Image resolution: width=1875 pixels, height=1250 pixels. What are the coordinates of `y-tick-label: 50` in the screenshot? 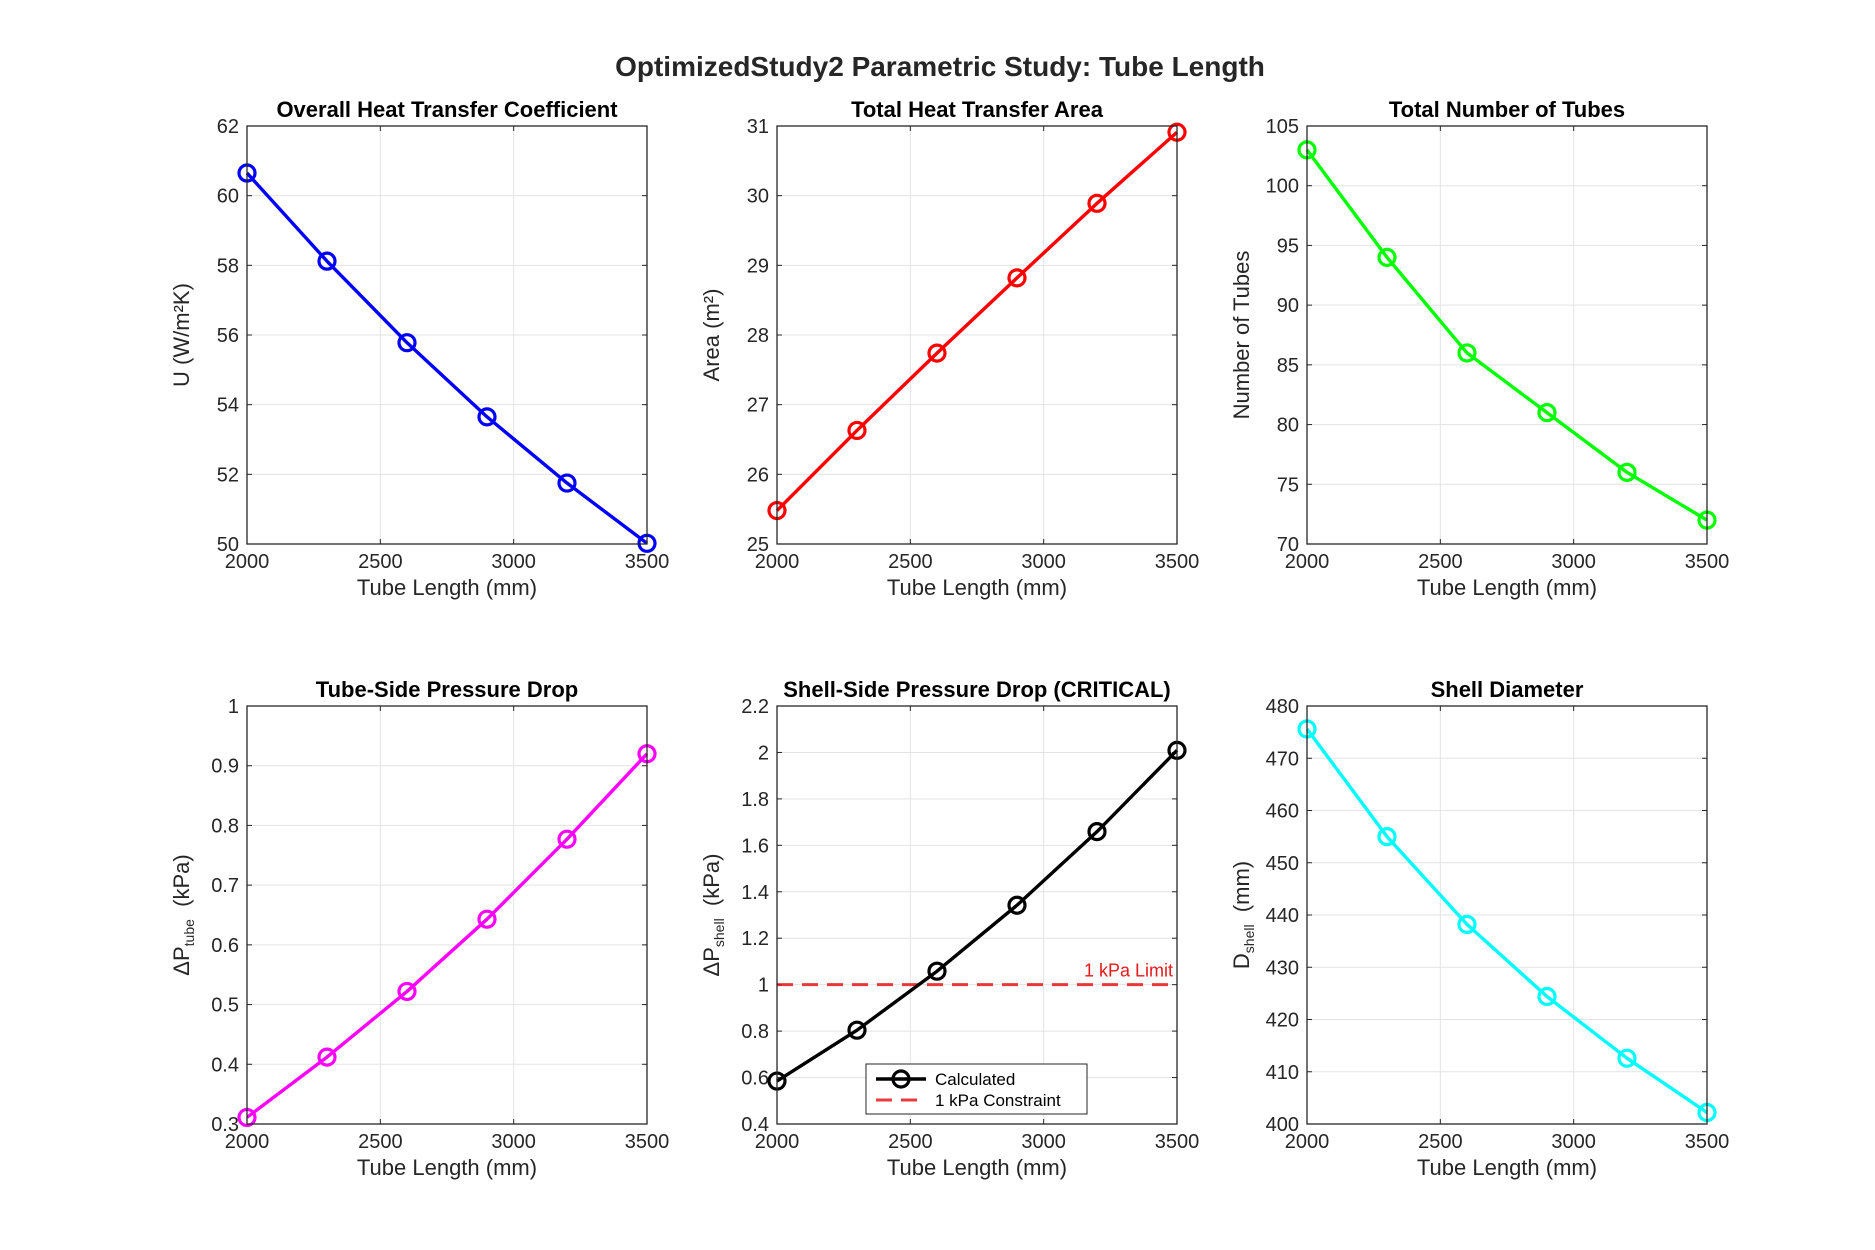 It's located at (228, 545).